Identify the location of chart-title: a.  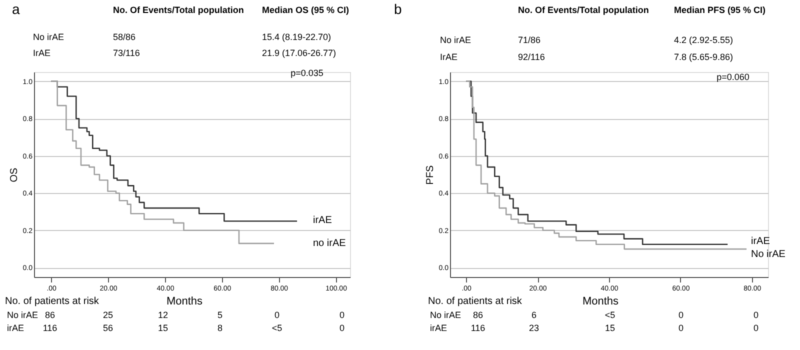
(16, 9).